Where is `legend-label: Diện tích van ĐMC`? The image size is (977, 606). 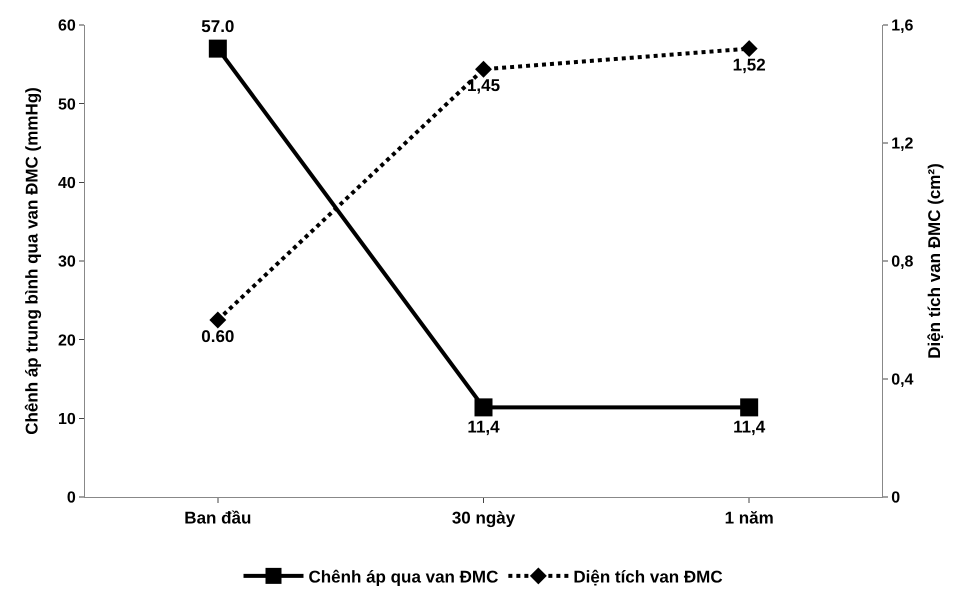 legend-label: Diện tích van ĐMC is located at coordinates (648, 577).